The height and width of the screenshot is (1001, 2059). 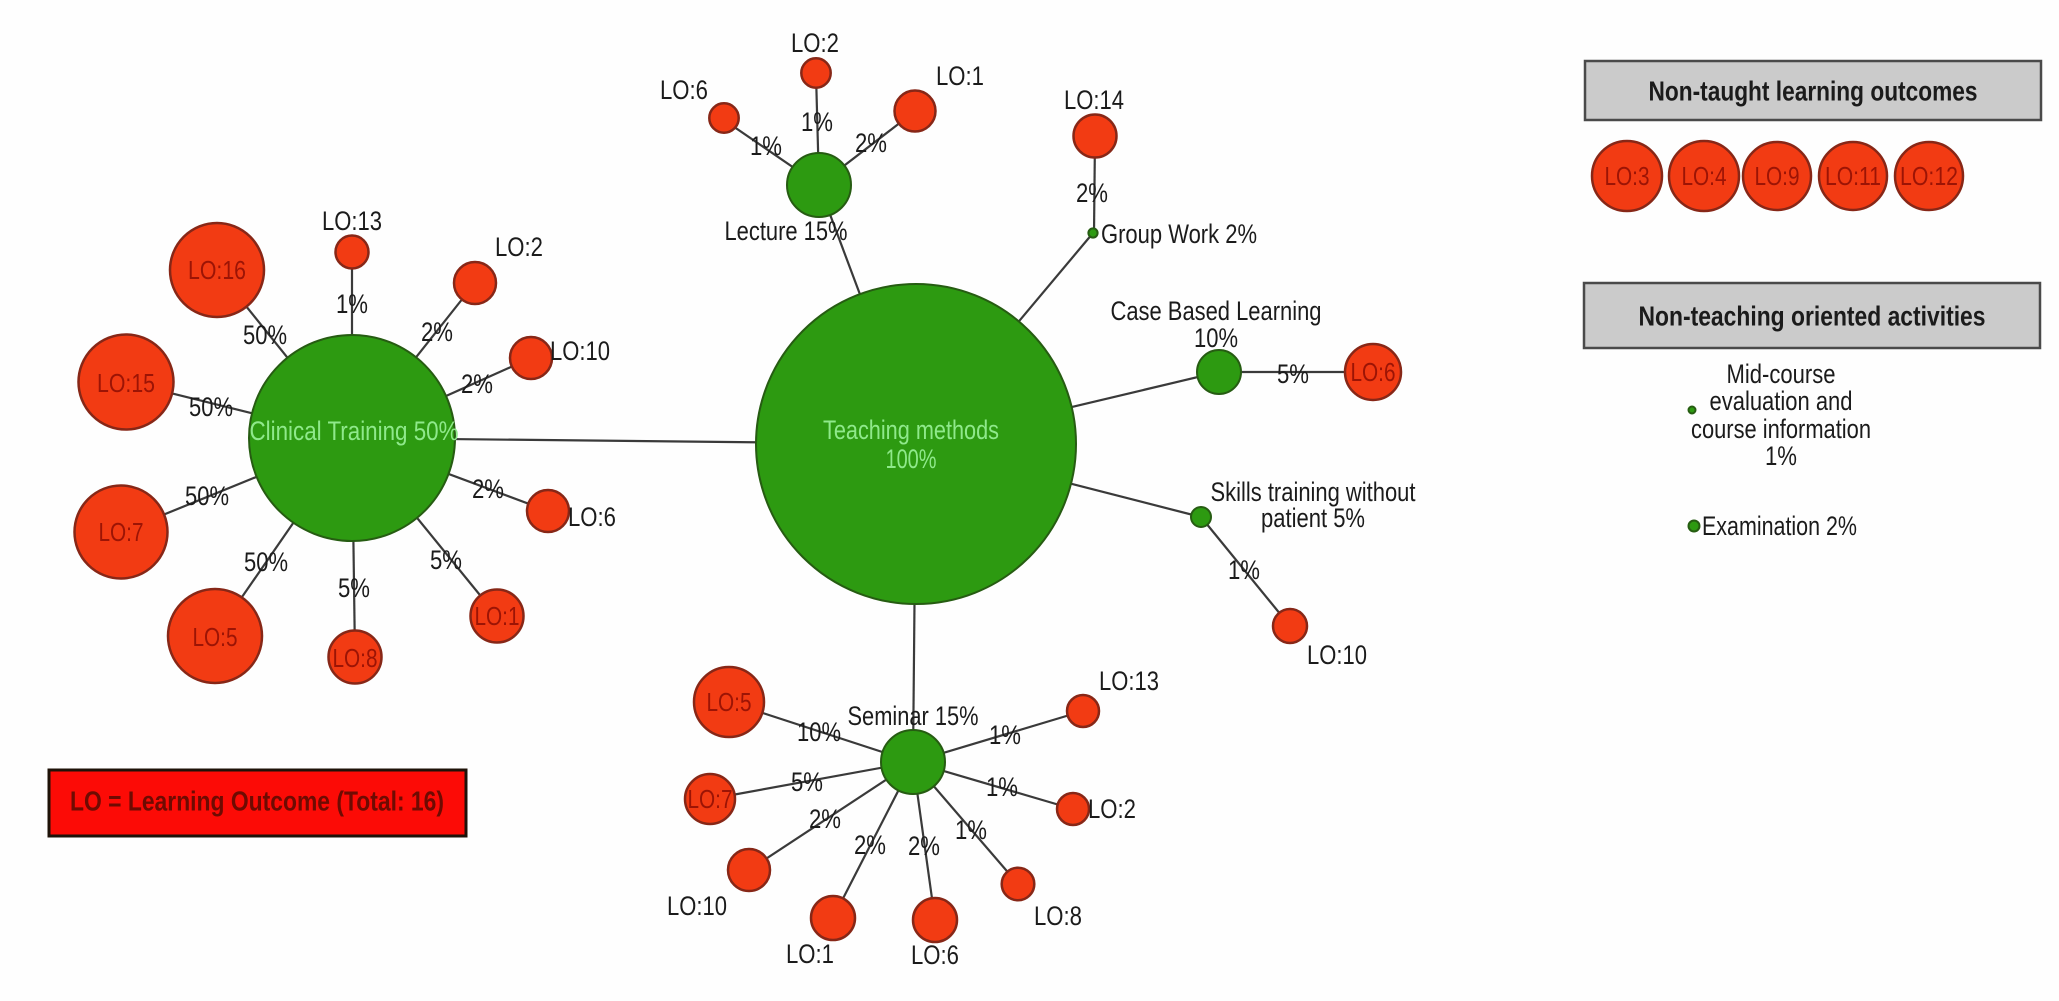 What do you see at coordinates (911, 459) in the screenshot?
I see `svg-text: 100%` at bounding box center [911, 459].